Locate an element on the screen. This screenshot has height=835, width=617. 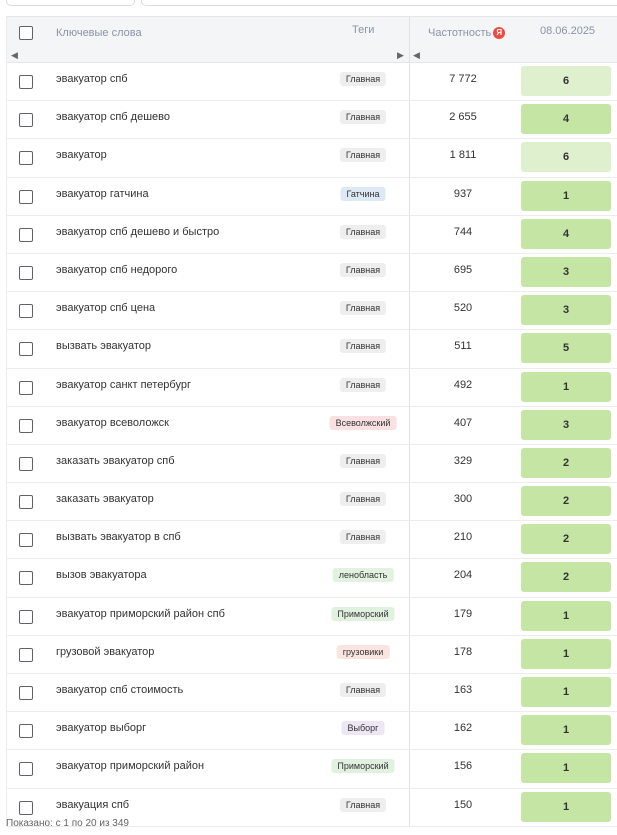
frequency-cell: 210 is located at coordinates (463, 537).